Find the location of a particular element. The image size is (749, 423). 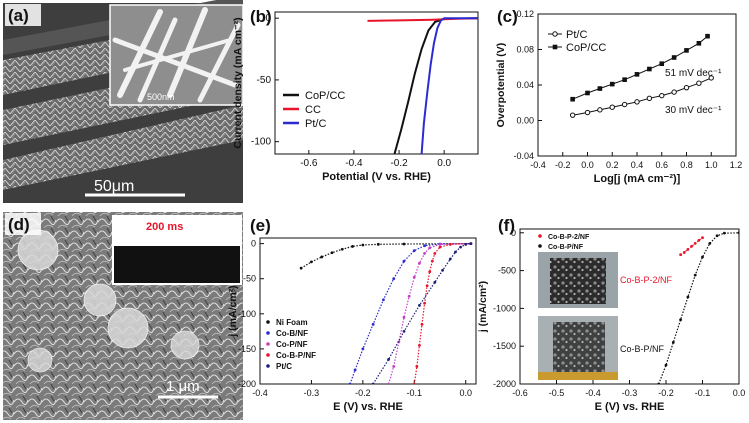

legend-item-co-b-p-2-nf: Co-B-P-2/NF is located at coordinates (564, 237).